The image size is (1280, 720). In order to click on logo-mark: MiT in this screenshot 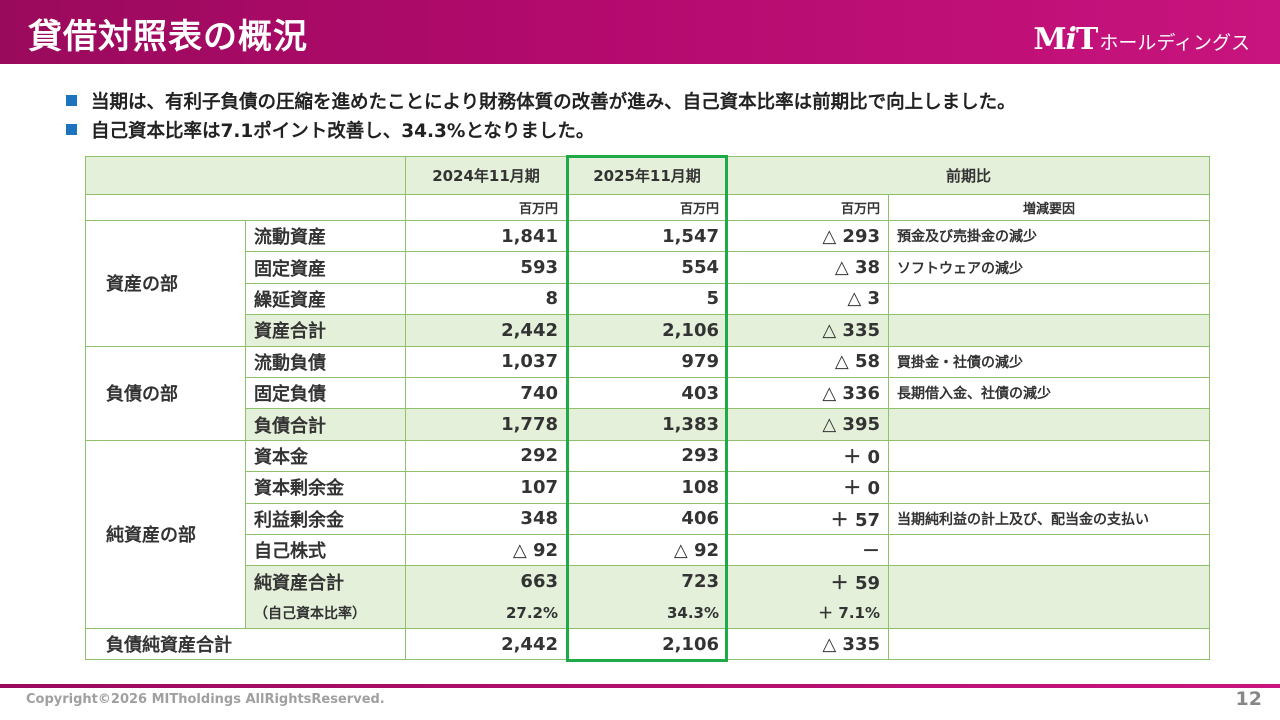, I will do `click(1065, 39)`.